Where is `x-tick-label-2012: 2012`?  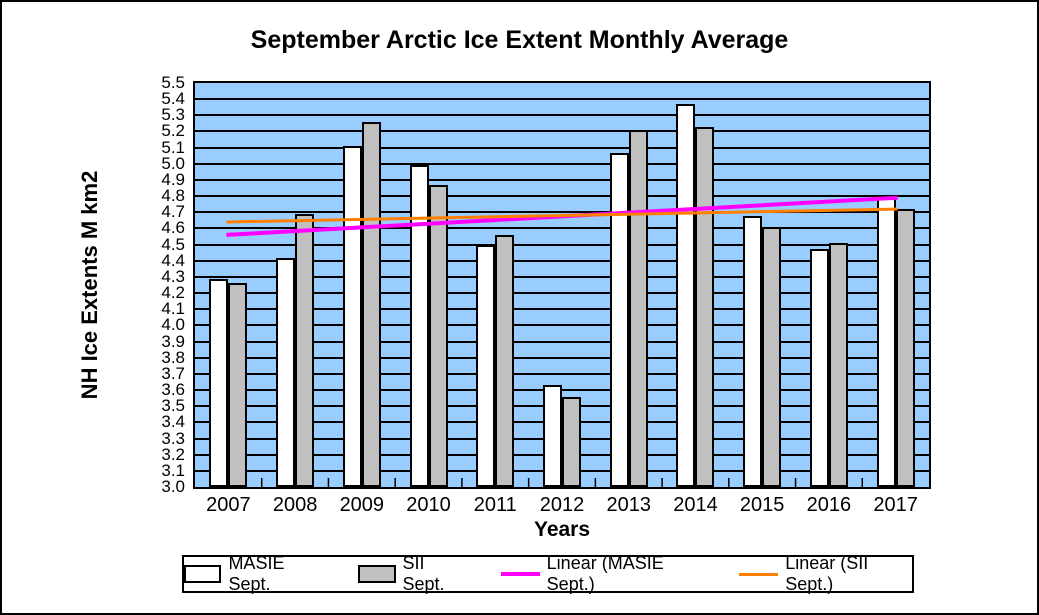
x-tick-label-2012: 2012 is located at coordinates (562, 505).